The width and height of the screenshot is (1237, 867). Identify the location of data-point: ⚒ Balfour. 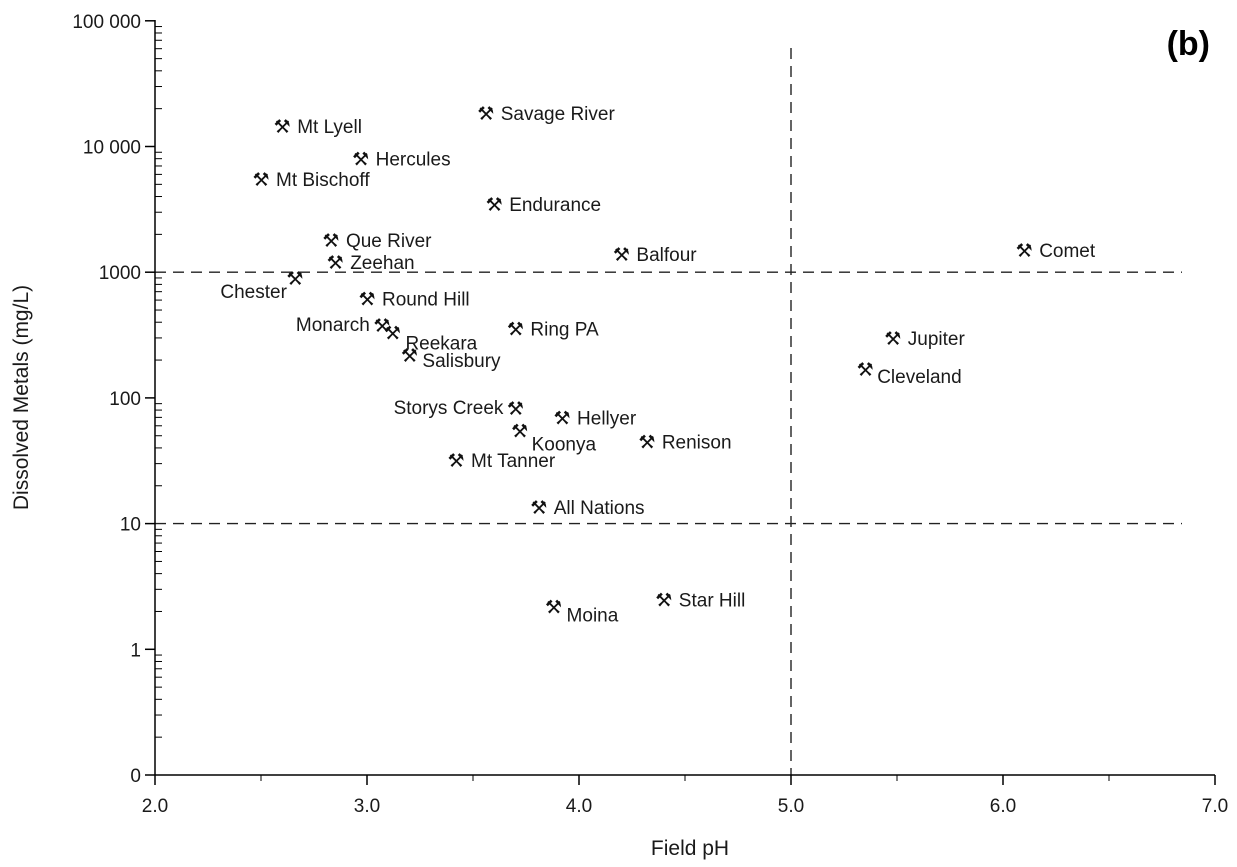
(655, 255).